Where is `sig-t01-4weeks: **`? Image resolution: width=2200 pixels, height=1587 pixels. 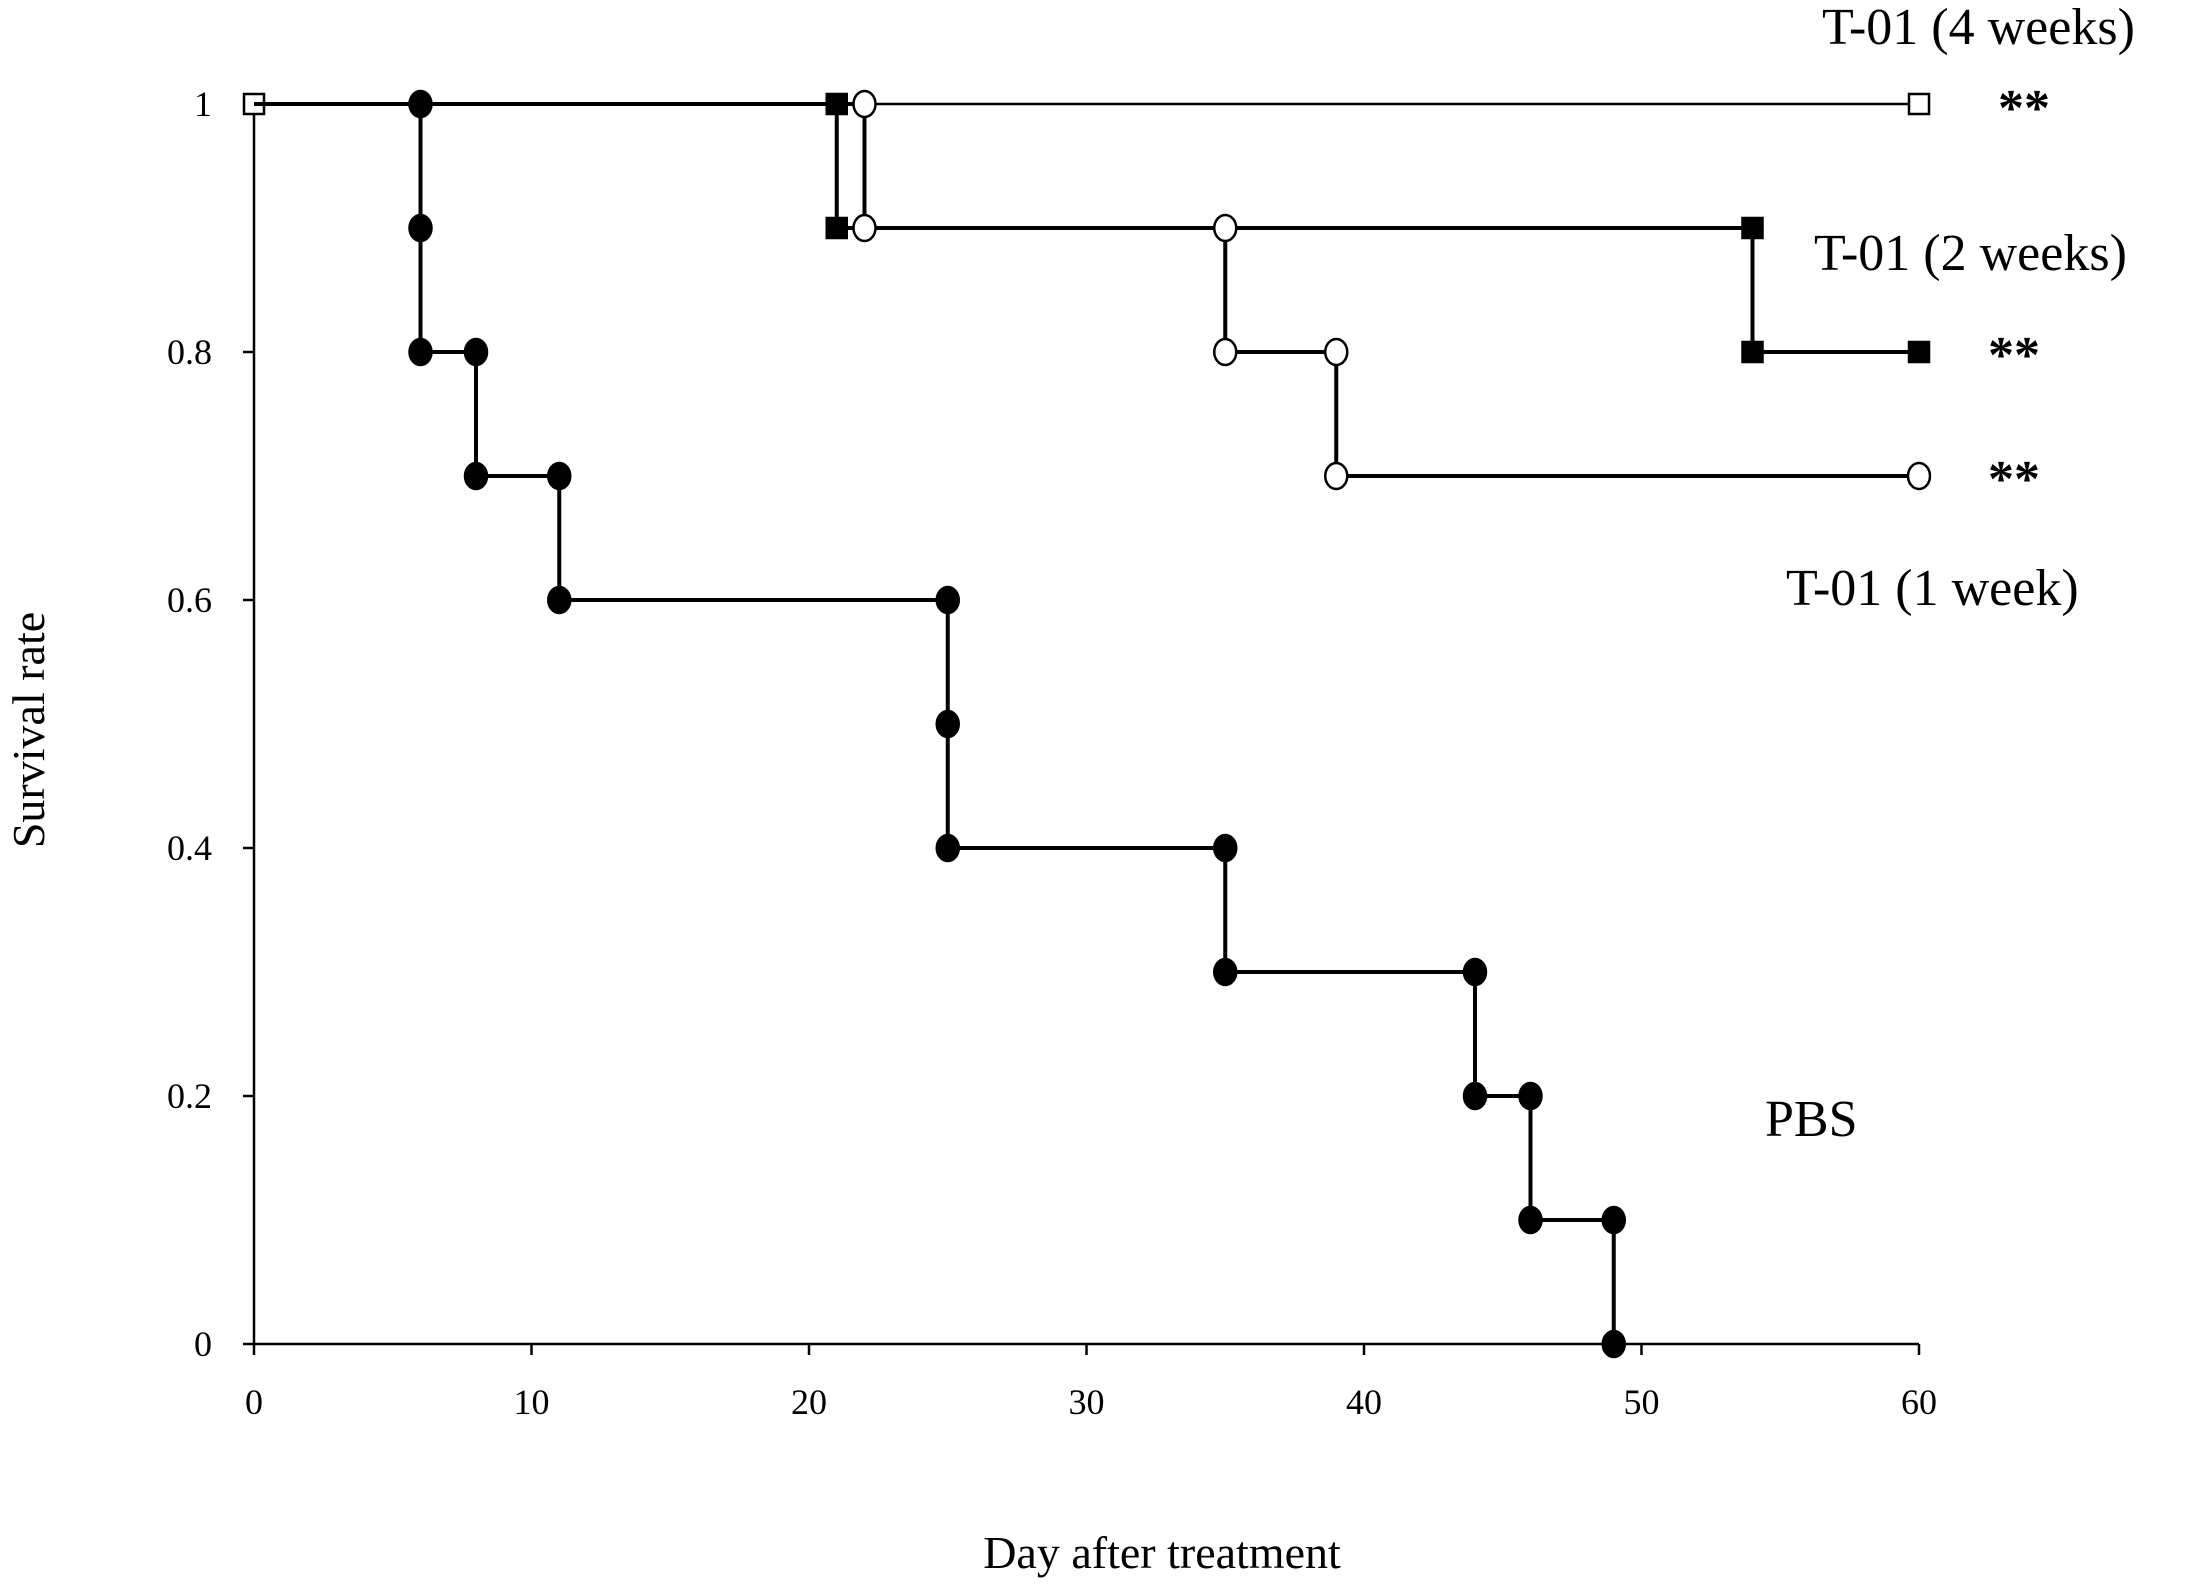 sig-t01-4weeks: ** is located at coordinates (2024, 108).